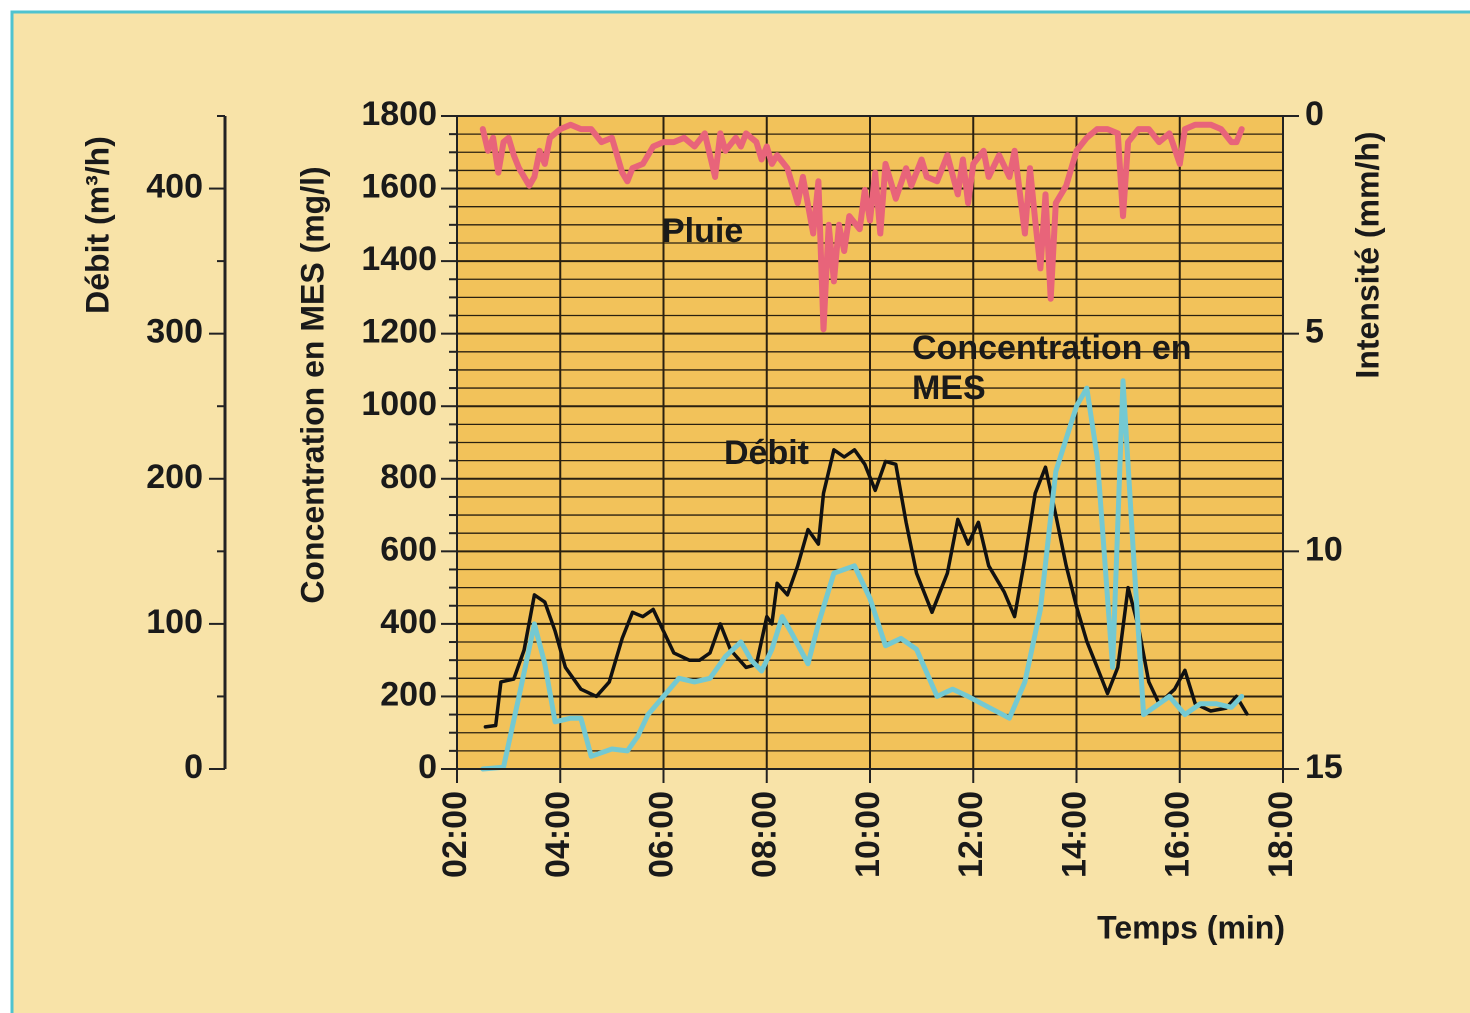 This screenshot has height=1013, width=1470. What do you see at coordinates (765, 834) in the screenshot?
I see `x-tick-label: 08:00` at bounding box center [765, 834].